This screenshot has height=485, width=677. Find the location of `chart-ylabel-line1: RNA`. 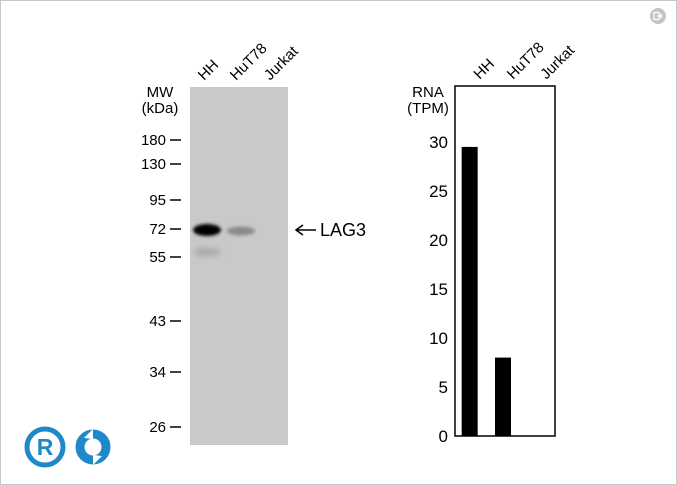

chart-ylabel-line1: RNA is located at coordinates (428, 92).